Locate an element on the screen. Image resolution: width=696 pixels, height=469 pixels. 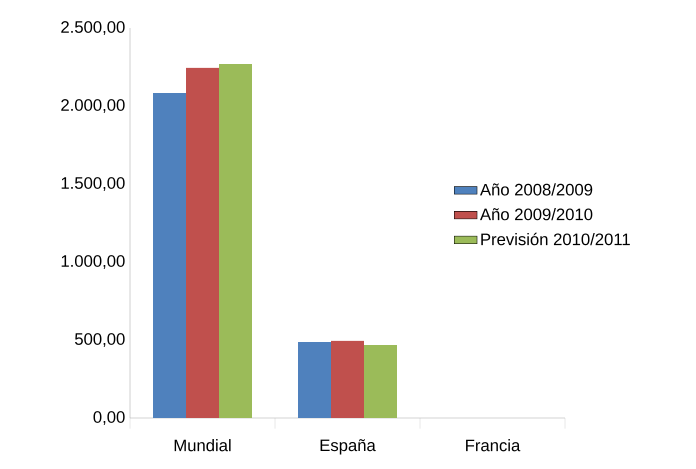
x-tick-label: Francia is located at coordinates (493, 445).